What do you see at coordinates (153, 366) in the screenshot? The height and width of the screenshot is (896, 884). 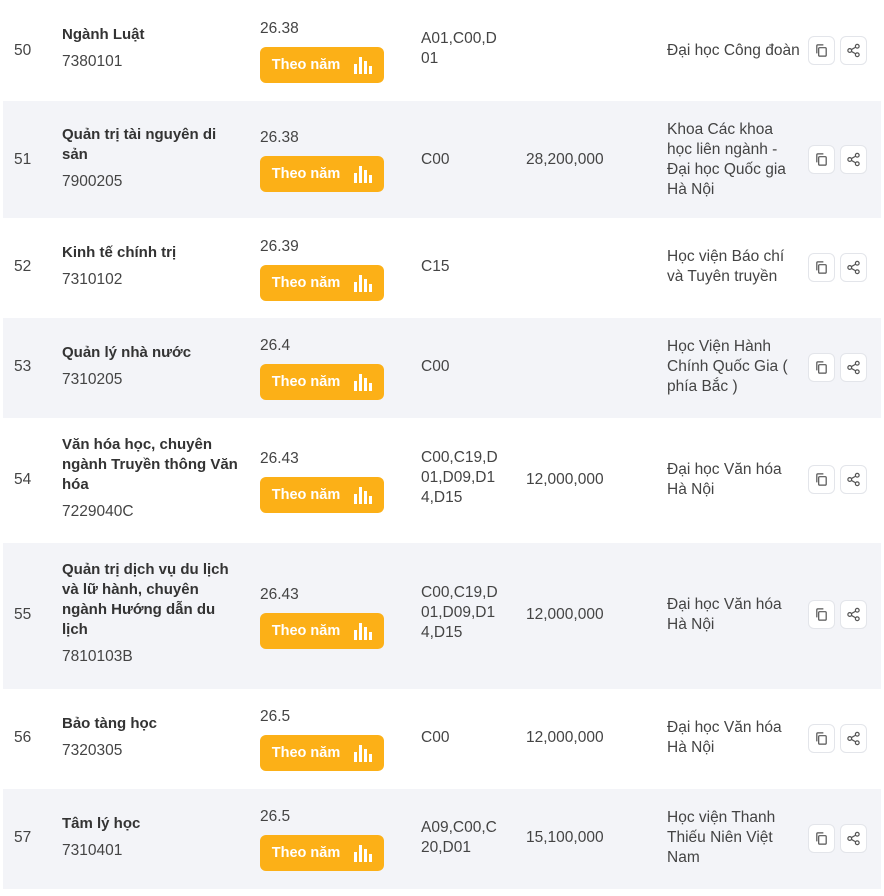 I see `major-cell: Quản lý nhà nước 7310205` at bounding box center [153, 366].